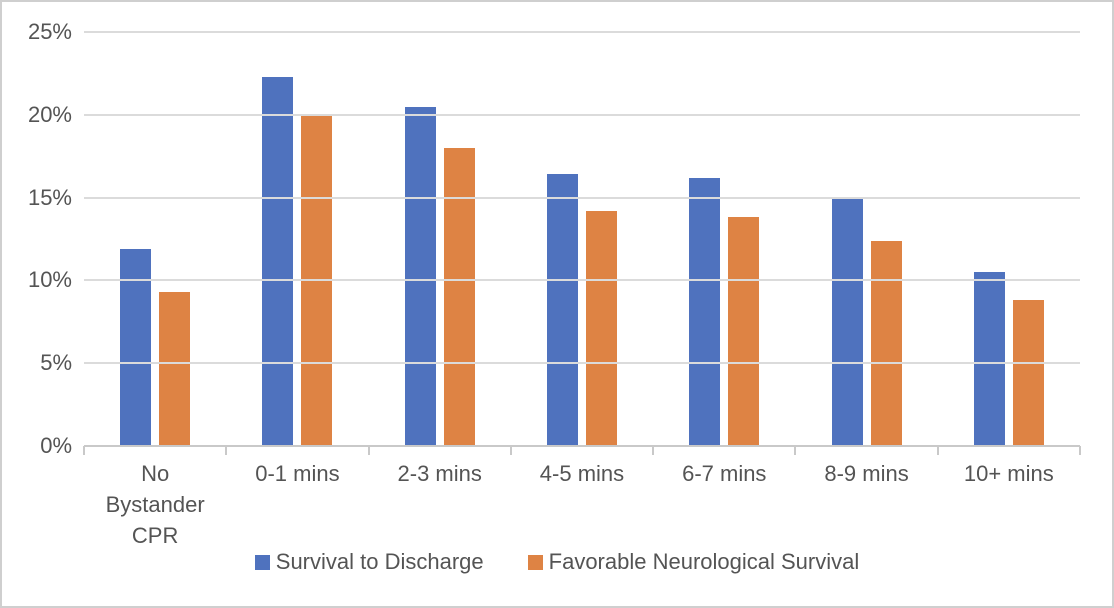  I want to click on x-tick-label-8-9-mins: 8-9 mins, so click(866, 473).